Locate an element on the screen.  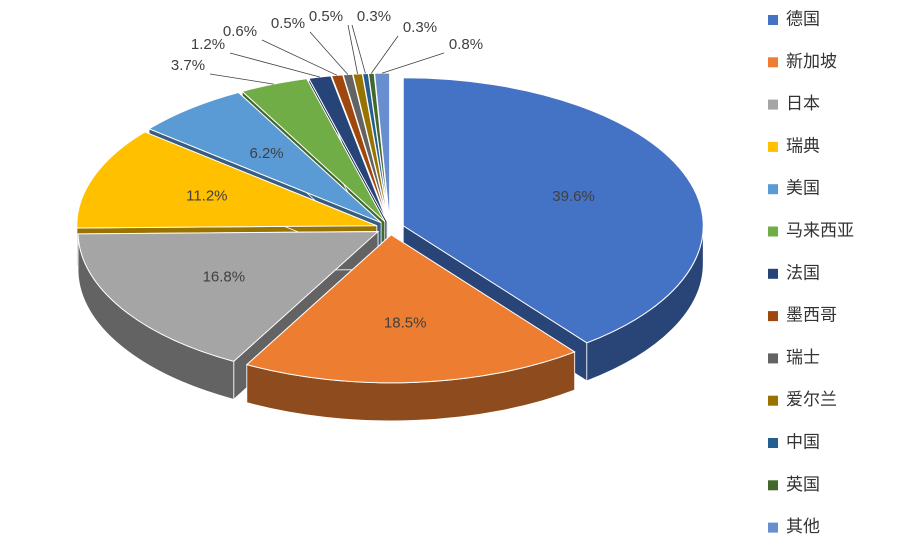
data-label: 18.5% is located at coordinates (405, 322).